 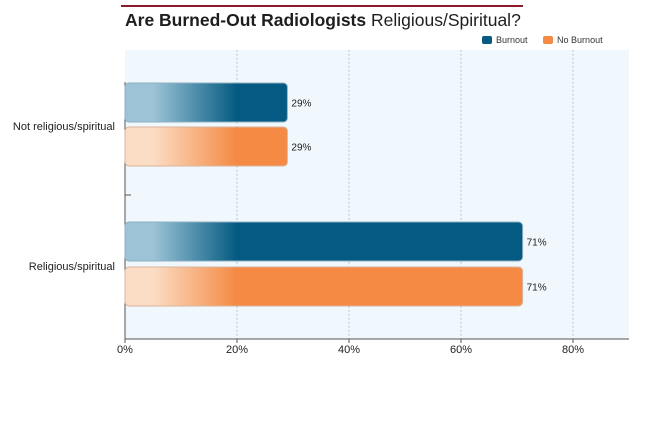 I want to click on legend-item-burnout: Burnout, so click(x=505, y=40).